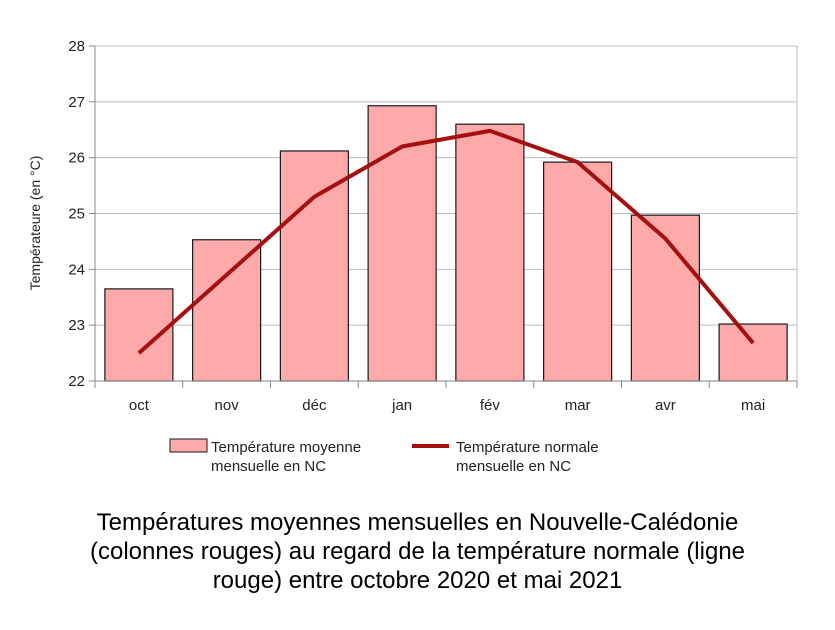 Image resolution: width=835 pixels, height=630 pixels. I want to click on y-tick-label: 23, so click(76, 325).